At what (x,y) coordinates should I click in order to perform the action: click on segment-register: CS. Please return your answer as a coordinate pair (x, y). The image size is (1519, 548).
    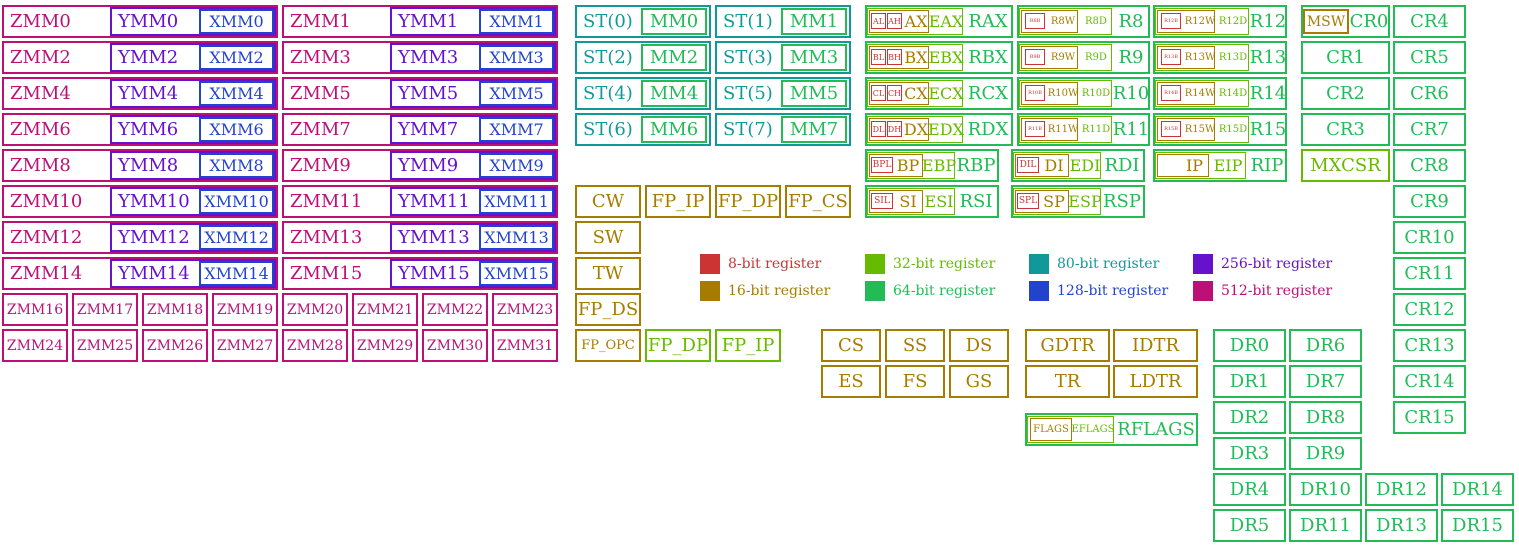
    Looking at the image, I should click on (851, 345).